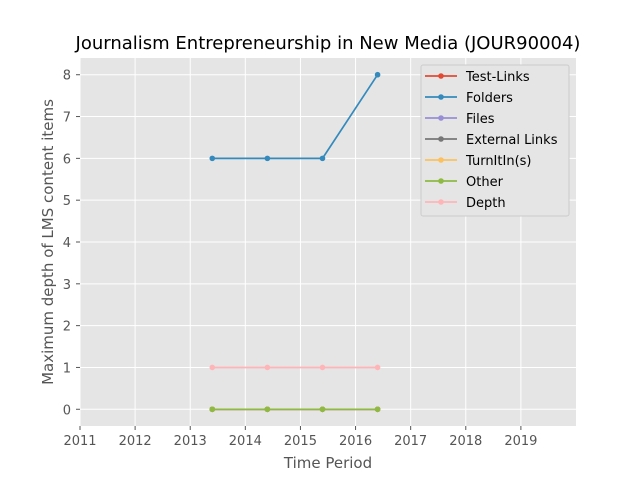 The image size is (640, 480). What do you see at coordinates (71, 243) in the screenshot?
I see `y-axis-ticks: 0 1 2 3 4 5 6 7 8` at bounding box center [71, 243].